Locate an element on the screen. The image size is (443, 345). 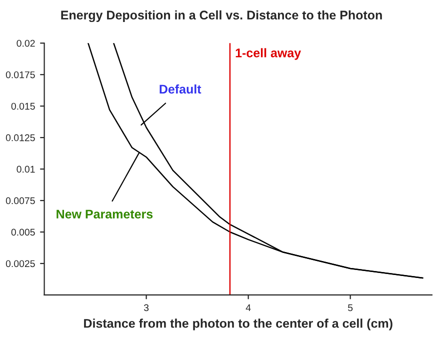
y-tick-label: 0.02 is located at coordinates (25, 43).